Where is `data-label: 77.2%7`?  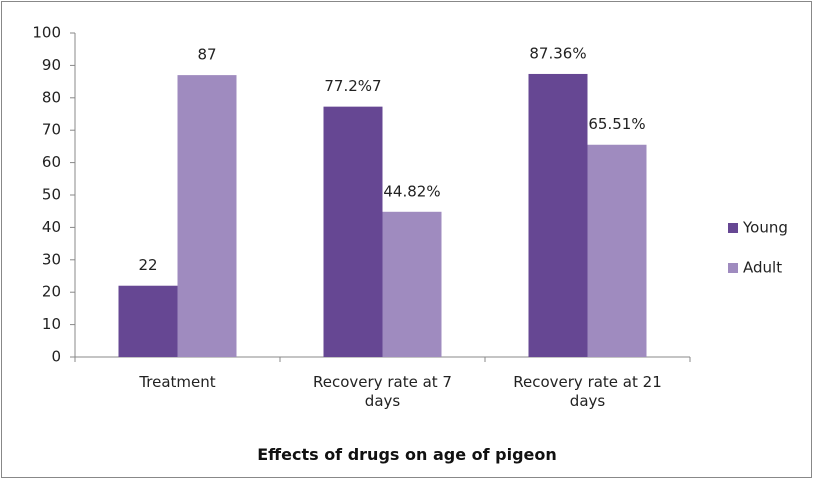
data-label: 77.2%7 is located at coordinates (352, 86).